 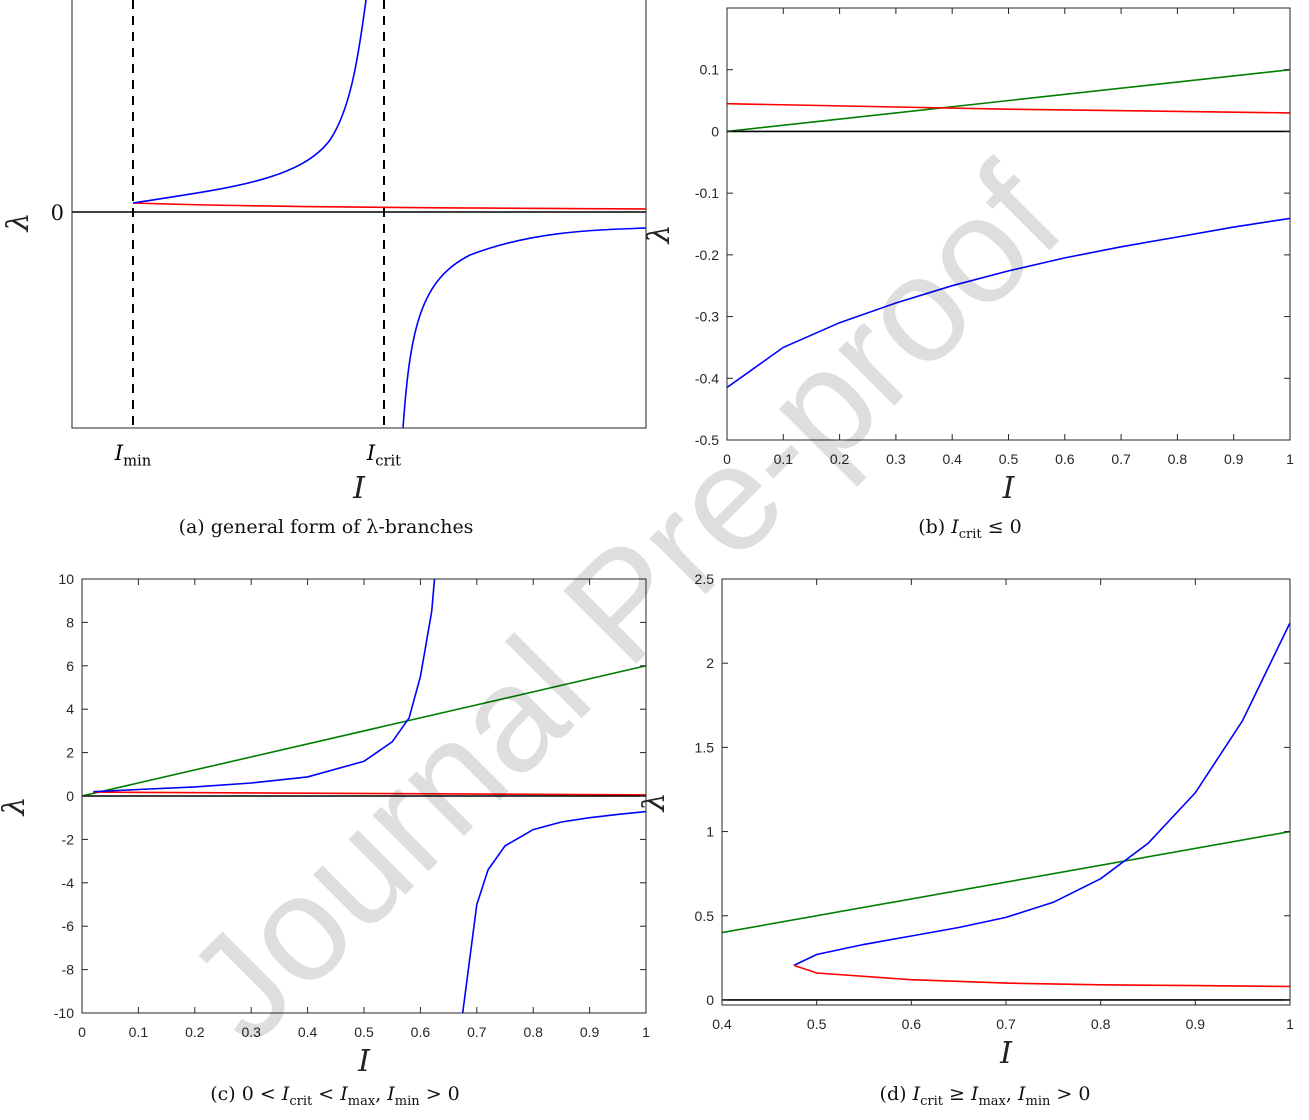 What do you see at coordinates (985, 1096) in the screenshot?
I see `panel-caption: (d) Icrit ≥ Imax, Imin > 0` at bounding box center [985, 1096].